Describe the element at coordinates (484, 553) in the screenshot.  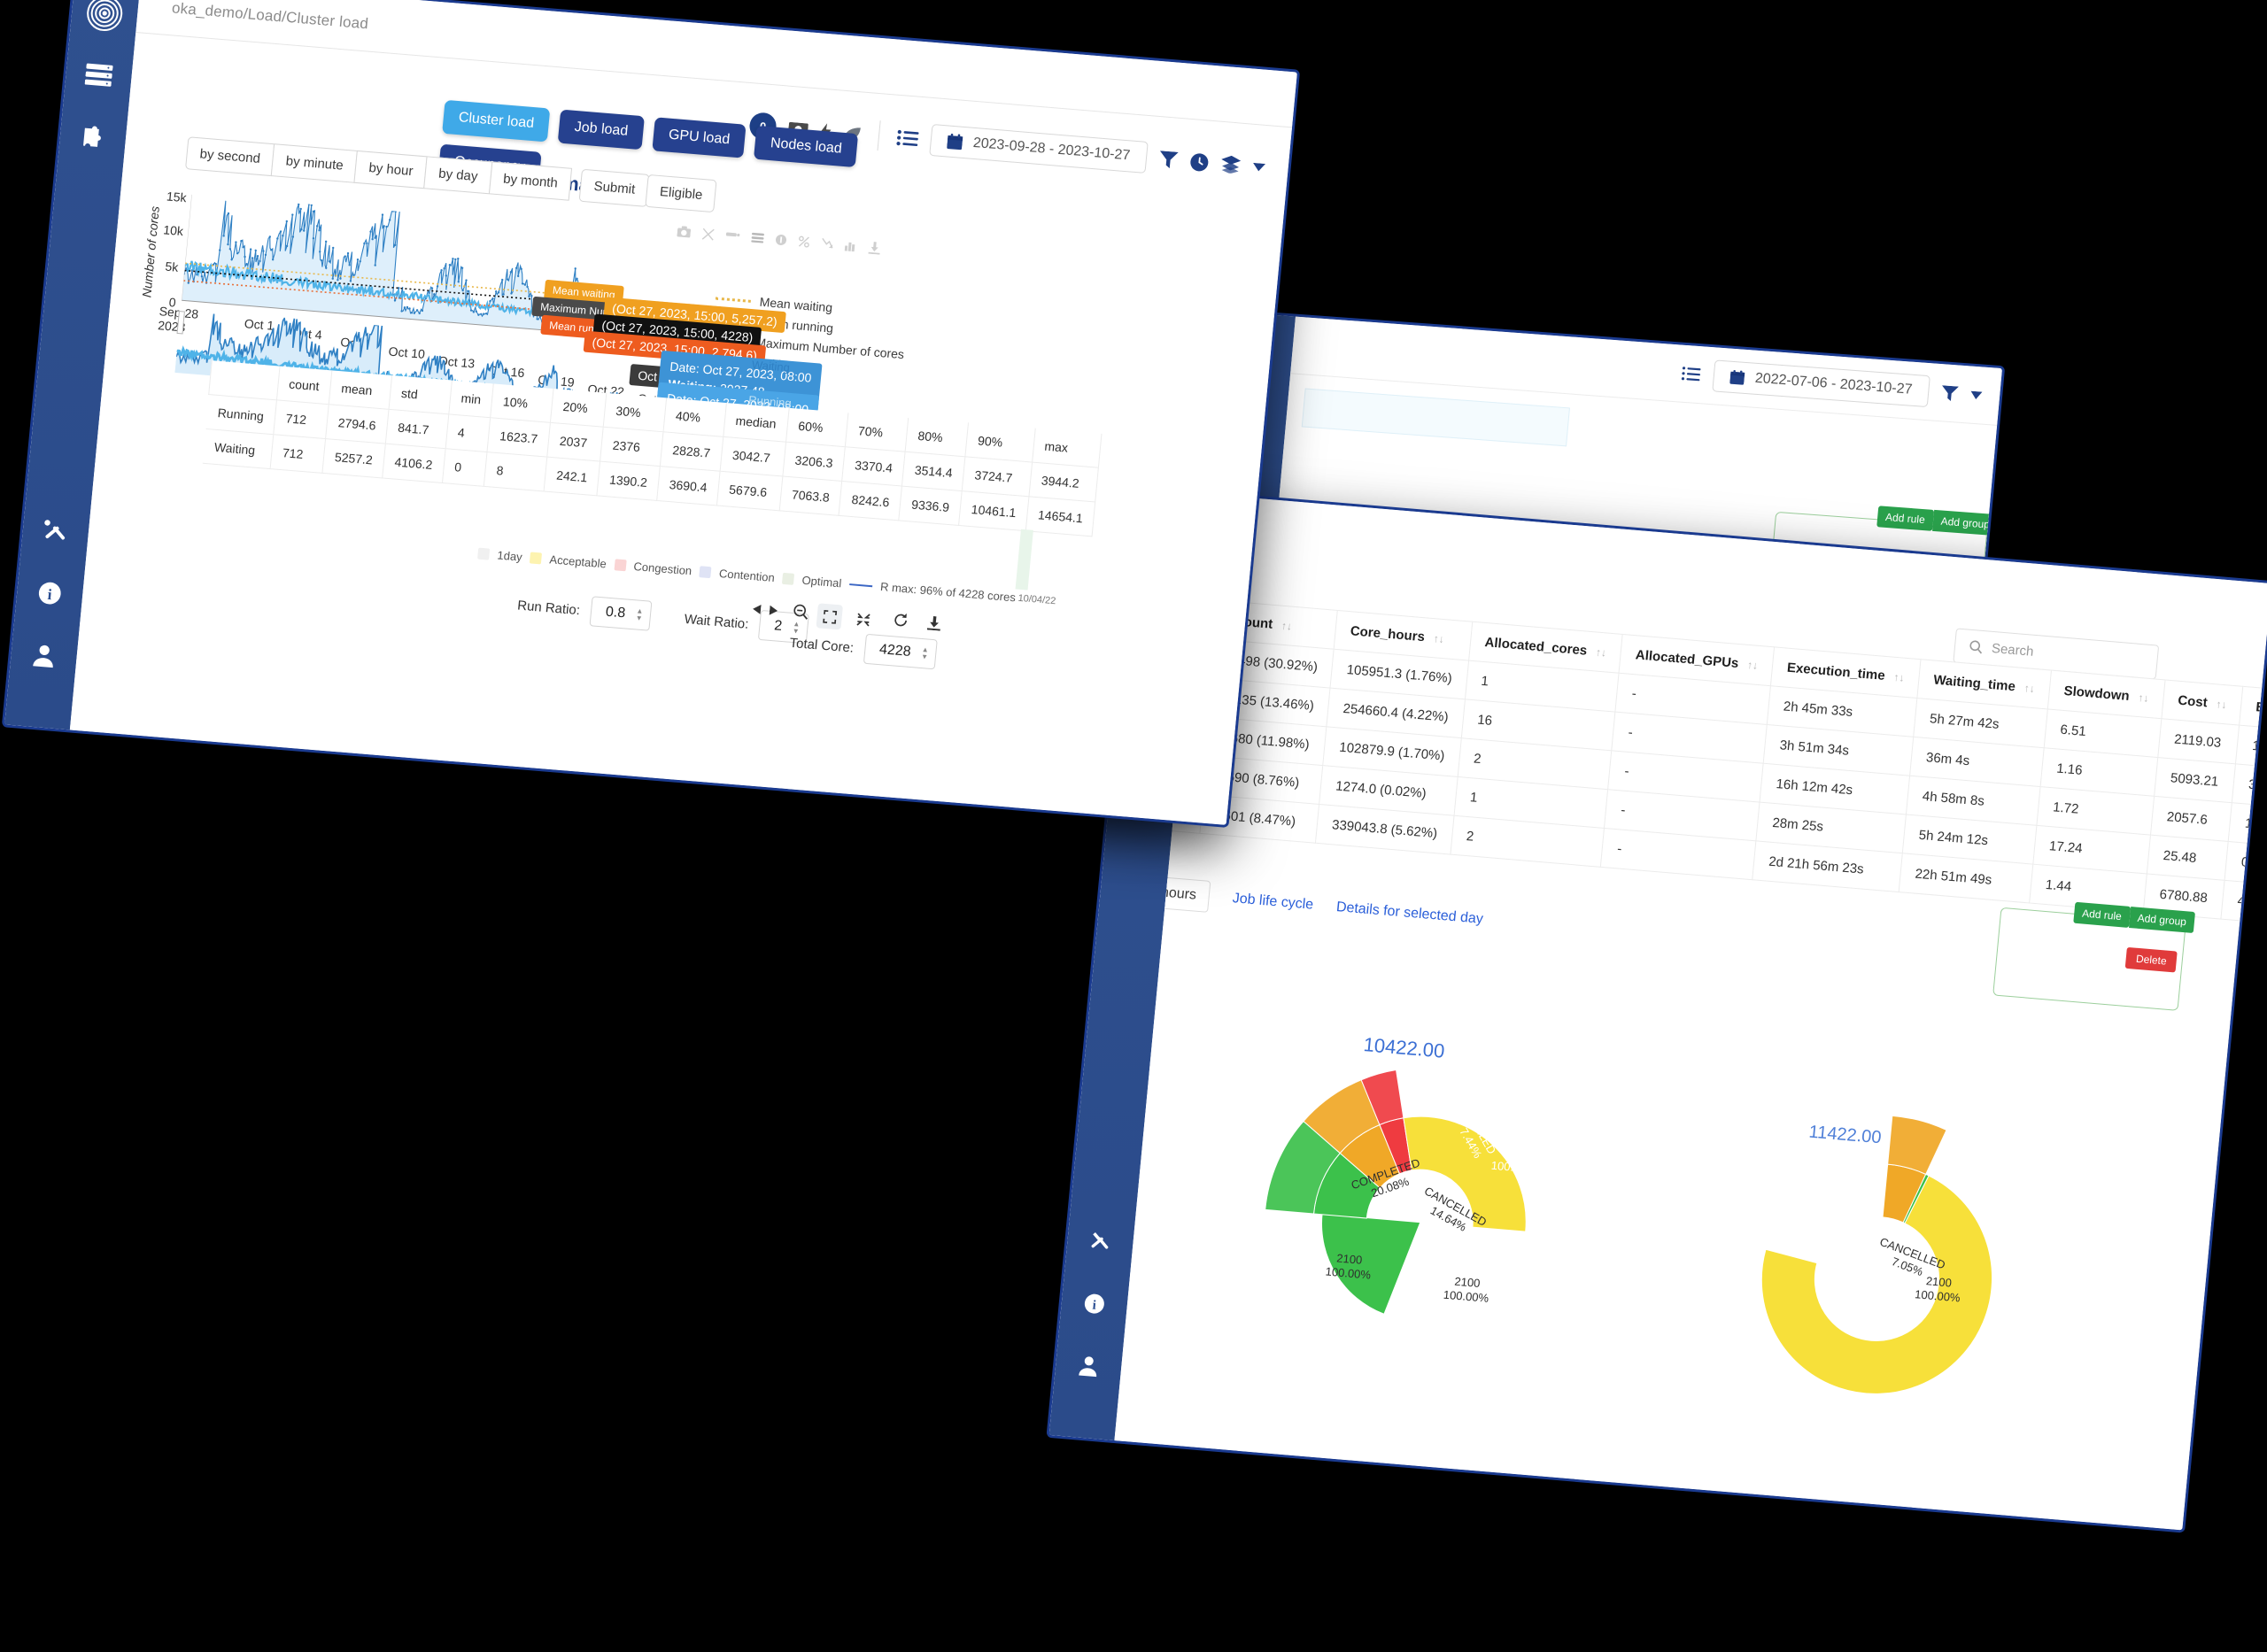
I see `legend-swatch-1day` at that location.